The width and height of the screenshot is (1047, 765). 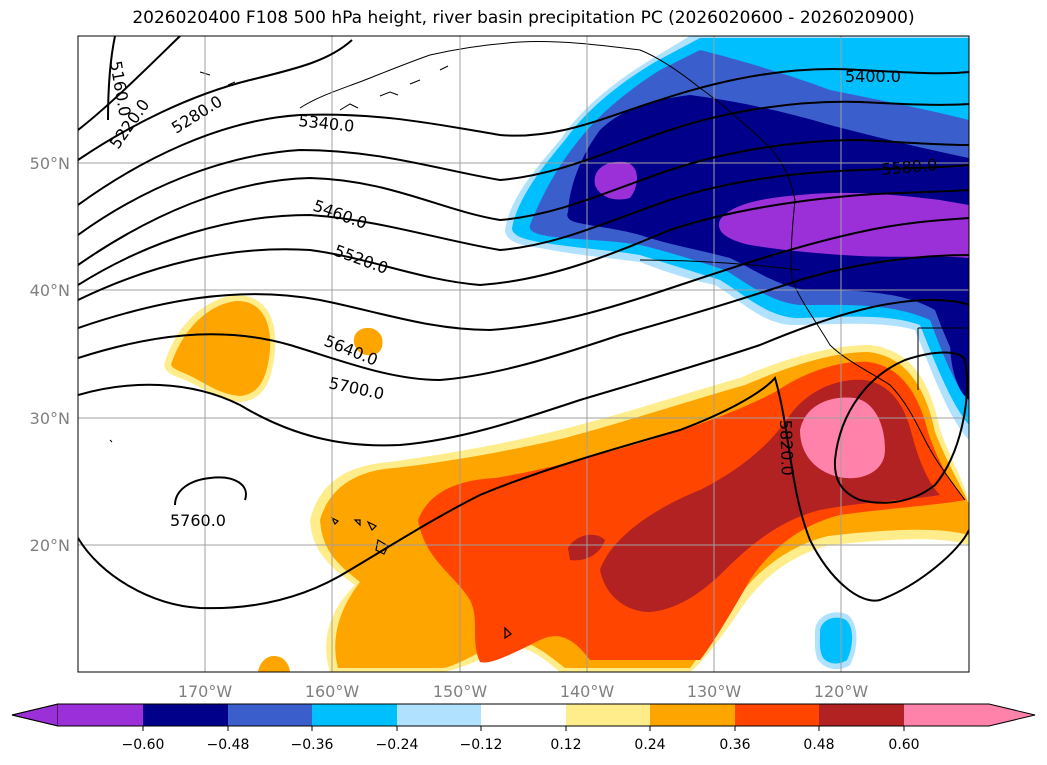 I want to click on contour-label: 5820.0, so click(x=786, y=447).